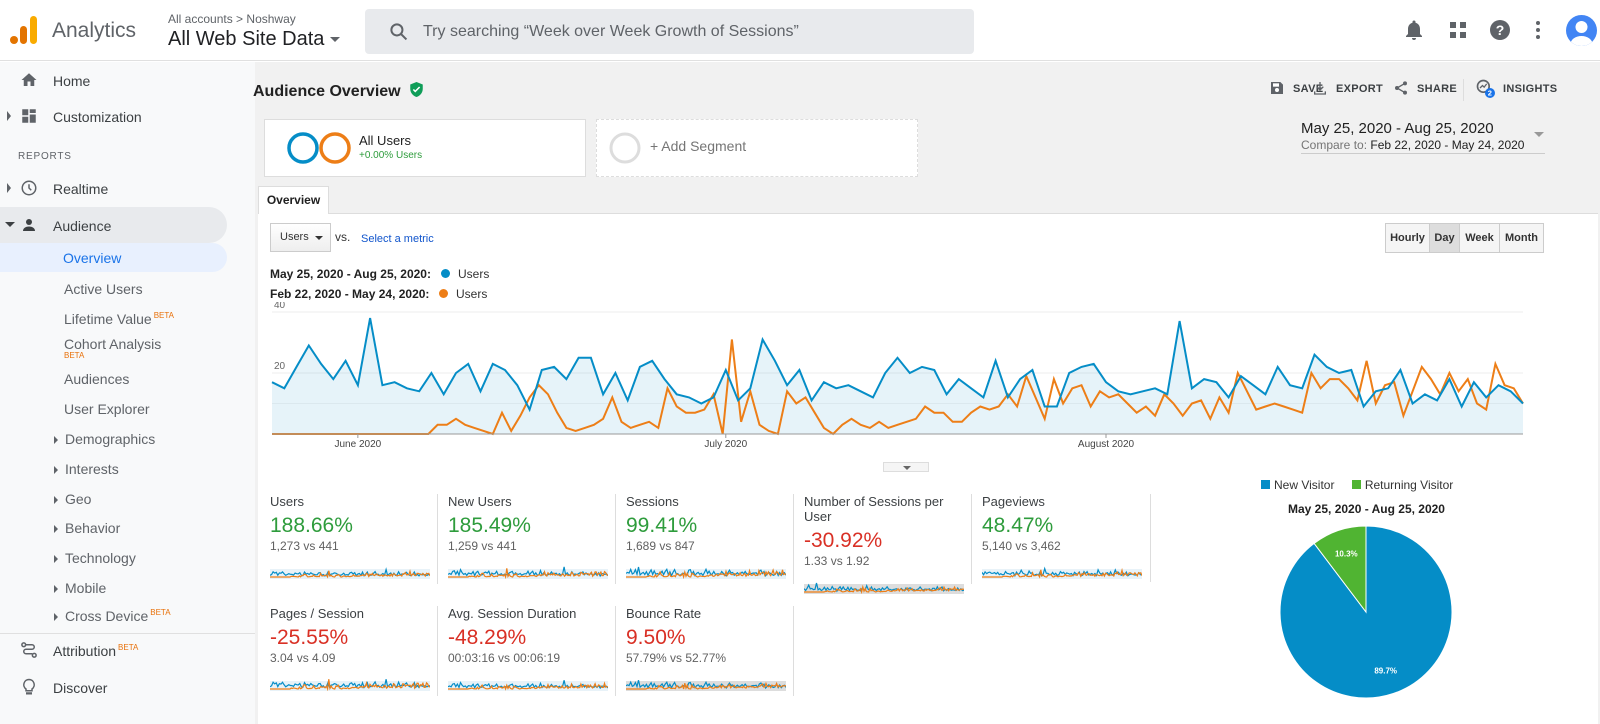 The image size is (1600, 724). I want to click on sidebar-item-customization: Customization, so click(116, 116).